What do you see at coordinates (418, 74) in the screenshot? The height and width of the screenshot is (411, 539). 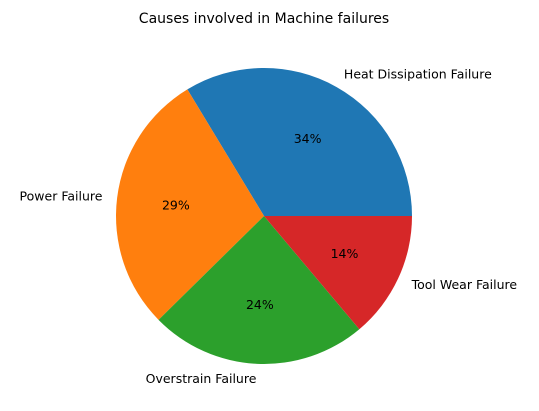 I see `slice-label-heat-dissipation-failure: Heat Dissipation Failure` at bounding box center [418, 74].